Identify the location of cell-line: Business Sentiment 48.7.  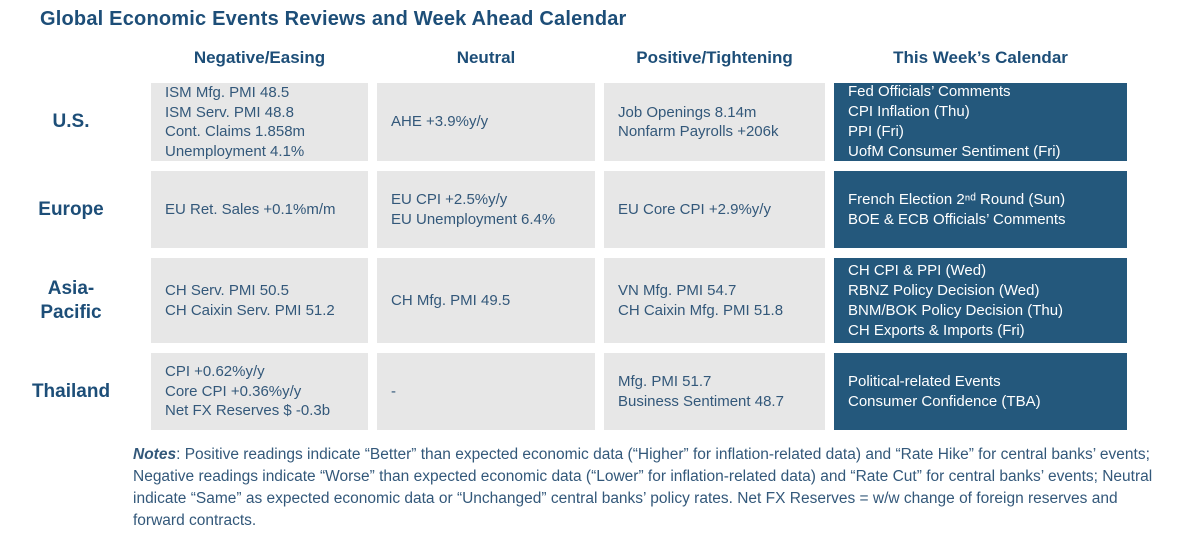
(701, 401).